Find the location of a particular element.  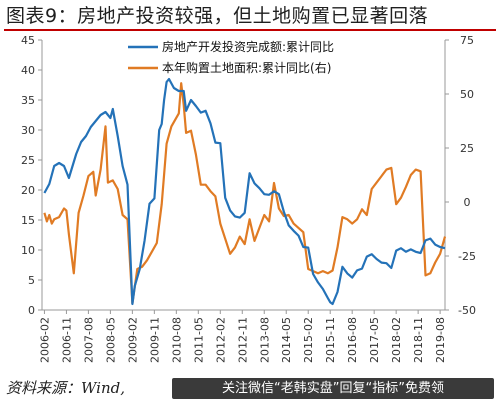

right-tick-label: -25 is located at coordinates (467, 256).